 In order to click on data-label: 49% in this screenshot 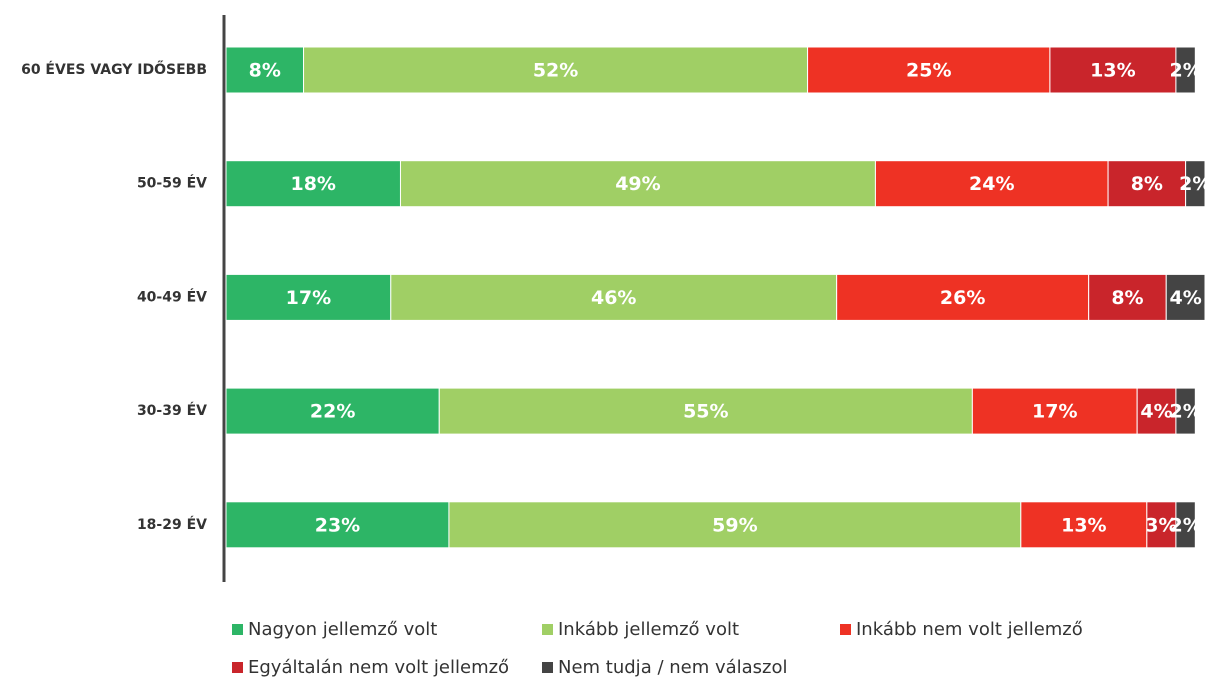, I will do `click(637, 184)`.